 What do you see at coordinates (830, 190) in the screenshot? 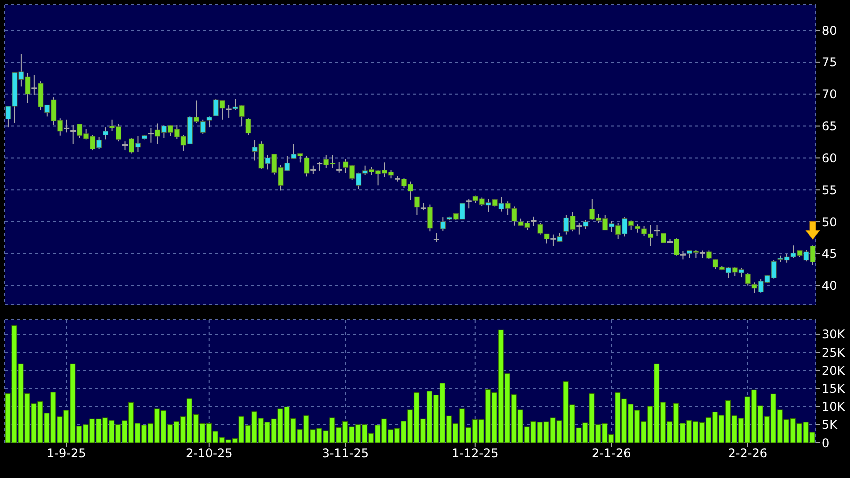
I see `y-tick-label: 55` at bounding box center [830, 190].